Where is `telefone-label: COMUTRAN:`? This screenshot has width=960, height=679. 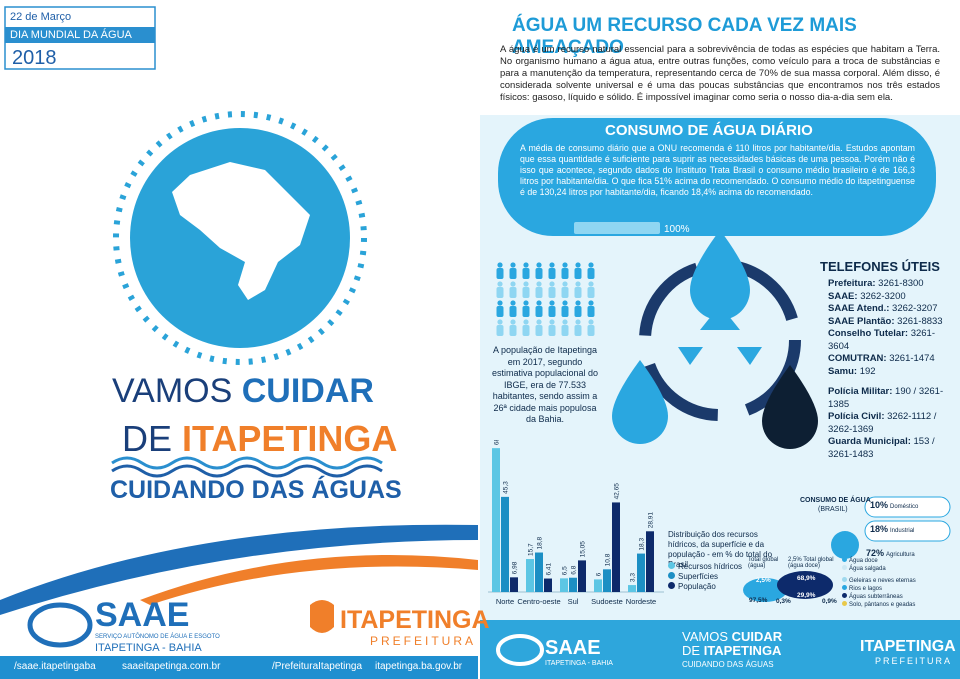 telefone-label: COMUTRAN: is located at coordinates (857, 358).